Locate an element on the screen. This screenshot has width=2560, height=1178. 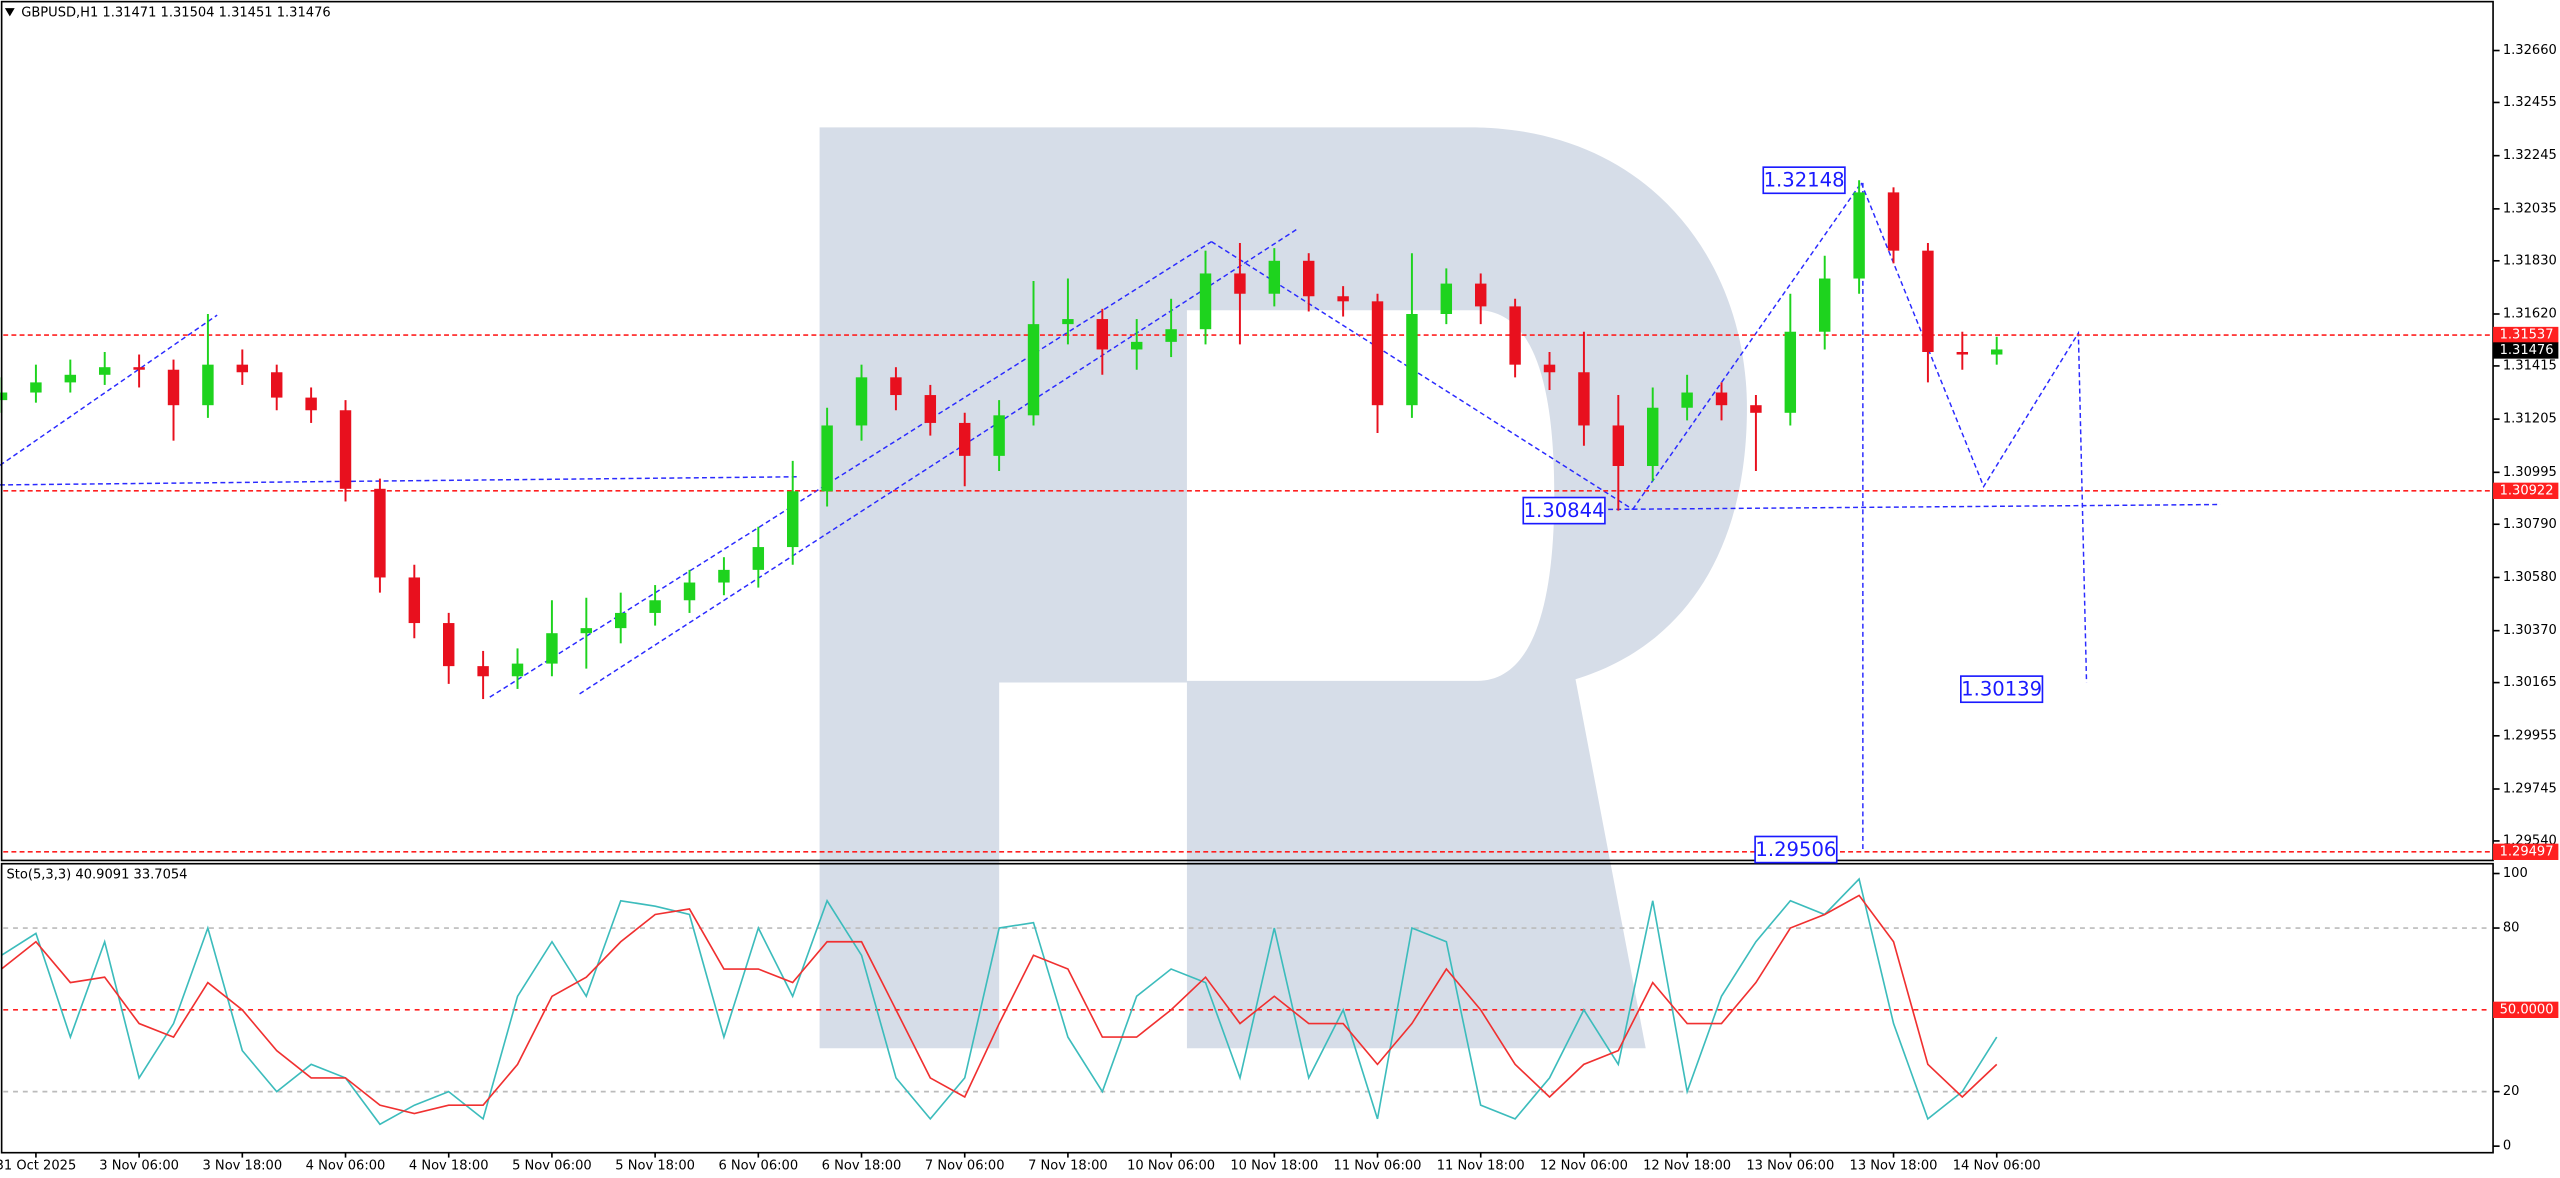
x-tick-label: 3 Nov 18:00 is located at coordinates (242, 1165).